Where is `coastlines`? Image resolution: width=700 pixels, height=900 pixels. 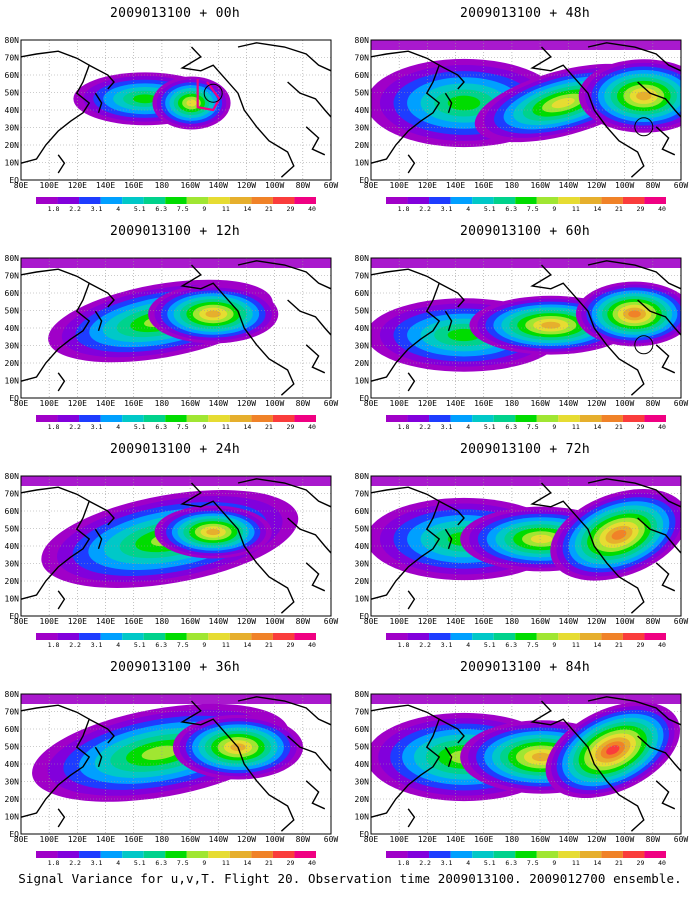
coastlines is located at coordinates (176, 546).